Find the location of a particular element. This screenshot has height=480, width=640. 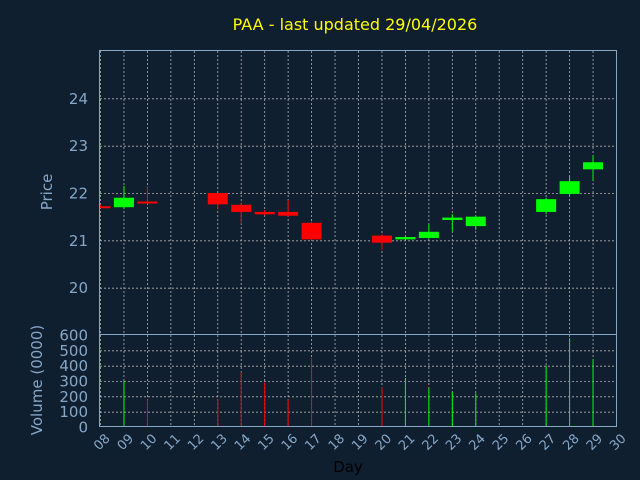

volume-tick-label: 600 is located at coordinates (73, 336).